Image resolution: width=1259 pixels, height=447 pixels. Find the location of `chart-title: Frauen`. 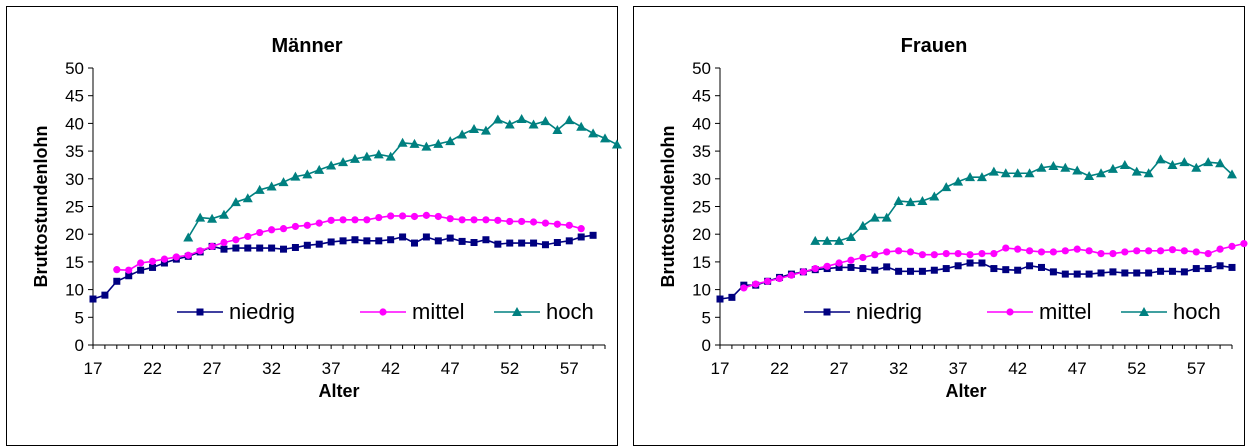

chart-title: Frauen is located at coordinates (934, 46).